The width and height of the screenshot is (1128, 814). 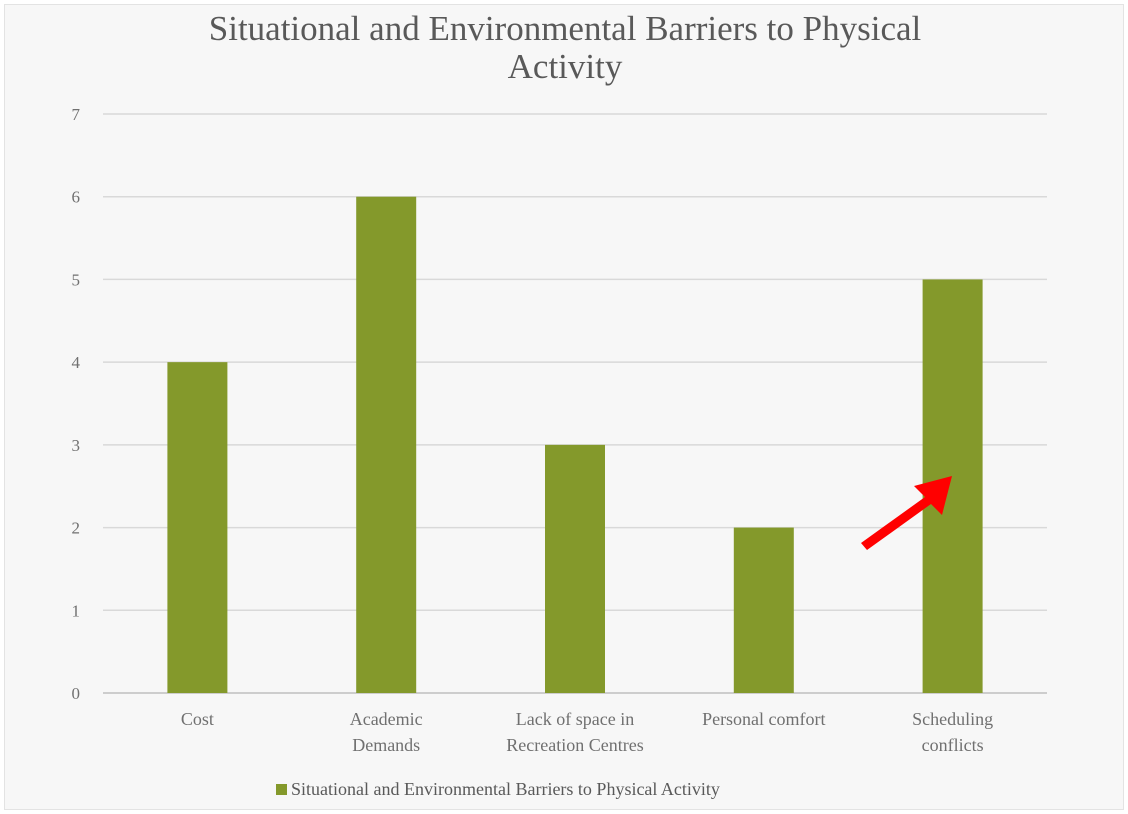 What do you see at coordinates (76, 610) in the screenshot?
I see `y-tick-label: 1` at bounding box center [76, 610].